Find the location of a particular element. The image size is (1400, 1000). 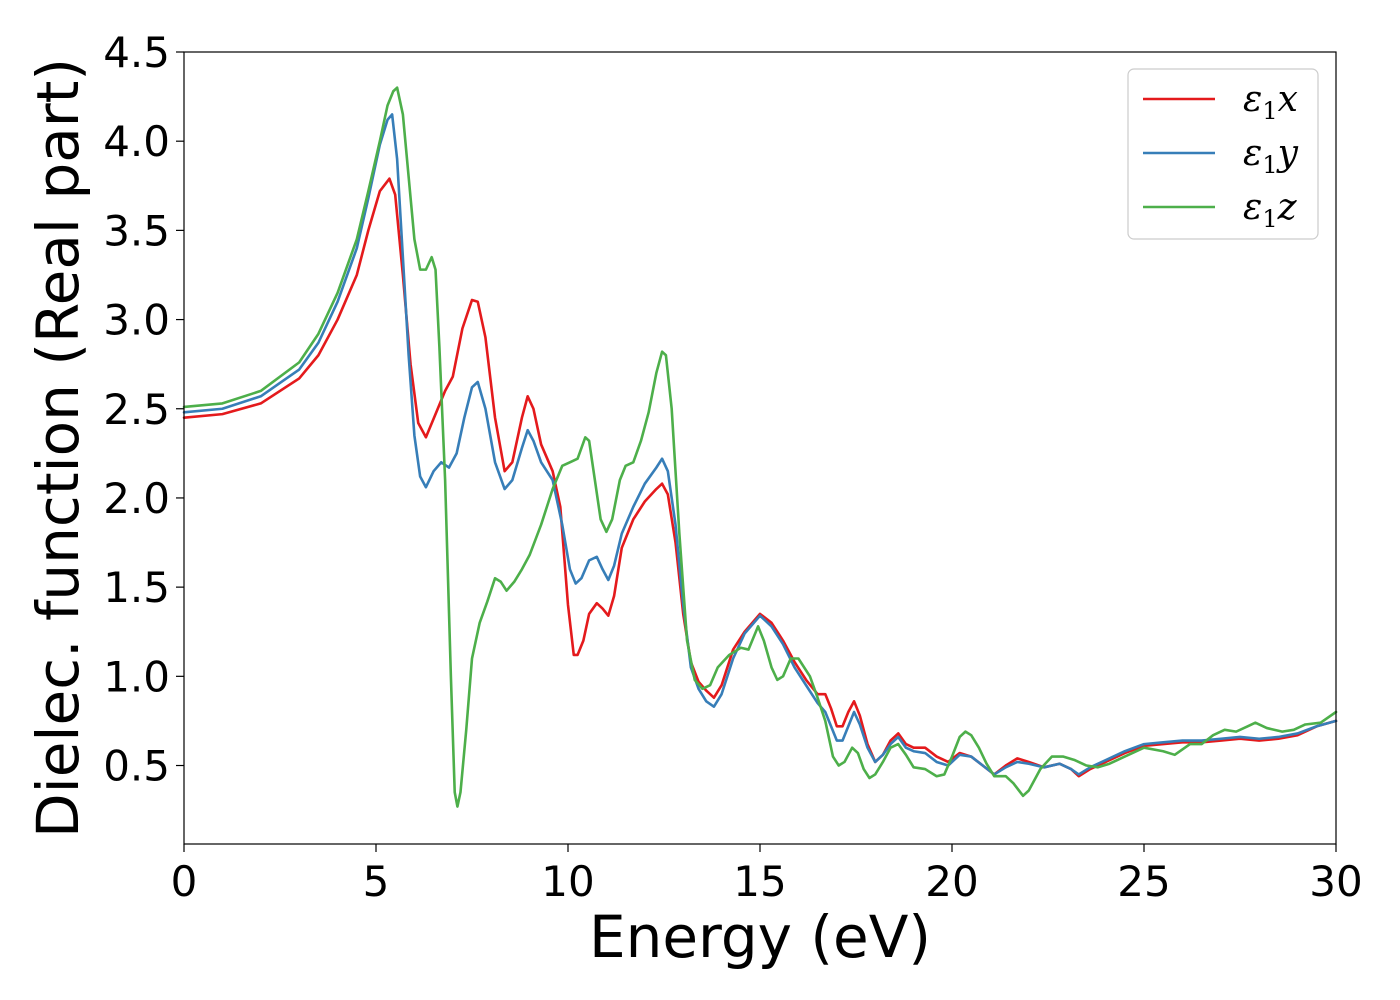

x-tick-label: 10 is located at coordinates (567, 881).